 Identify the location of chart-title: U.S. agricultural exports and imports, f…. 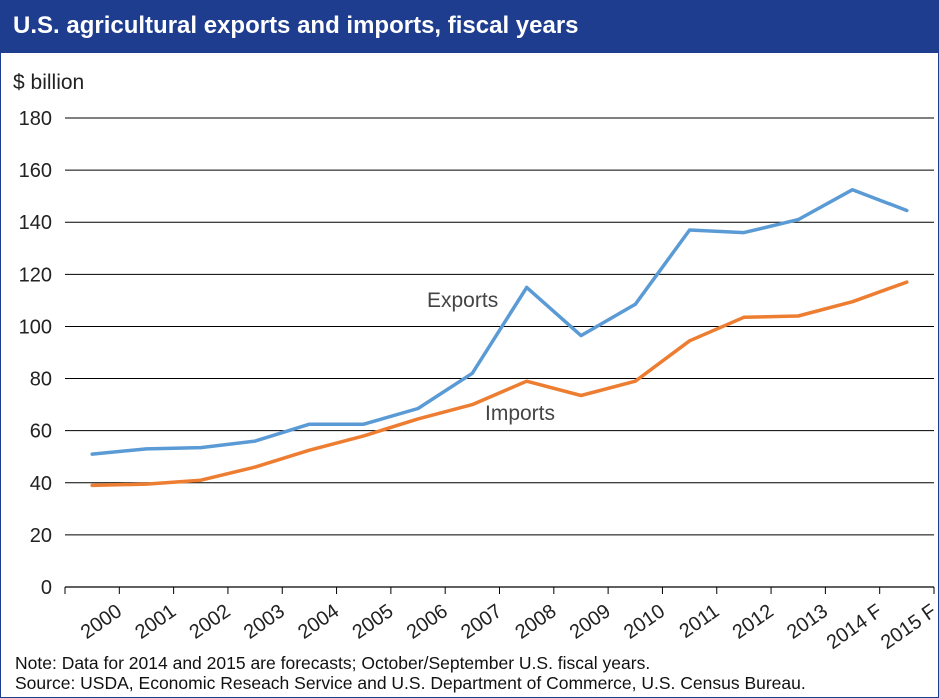
(296, 25).